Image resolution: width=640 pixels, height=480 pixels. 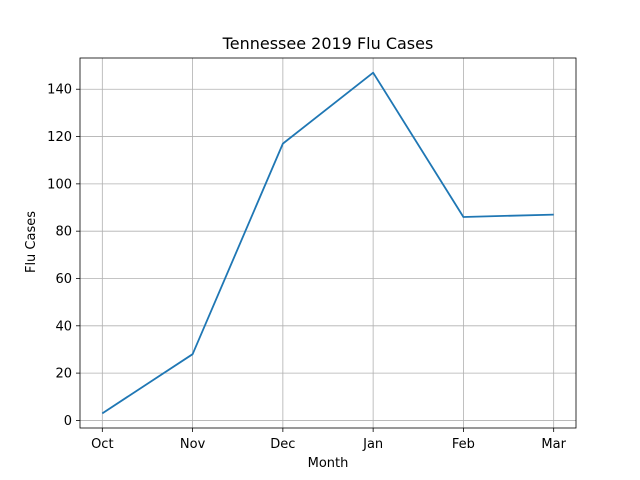 What do you see at coordinates (63, 279) in the screenshot?
I see `y-tick-label: 60` at bounding box center [63, 279].